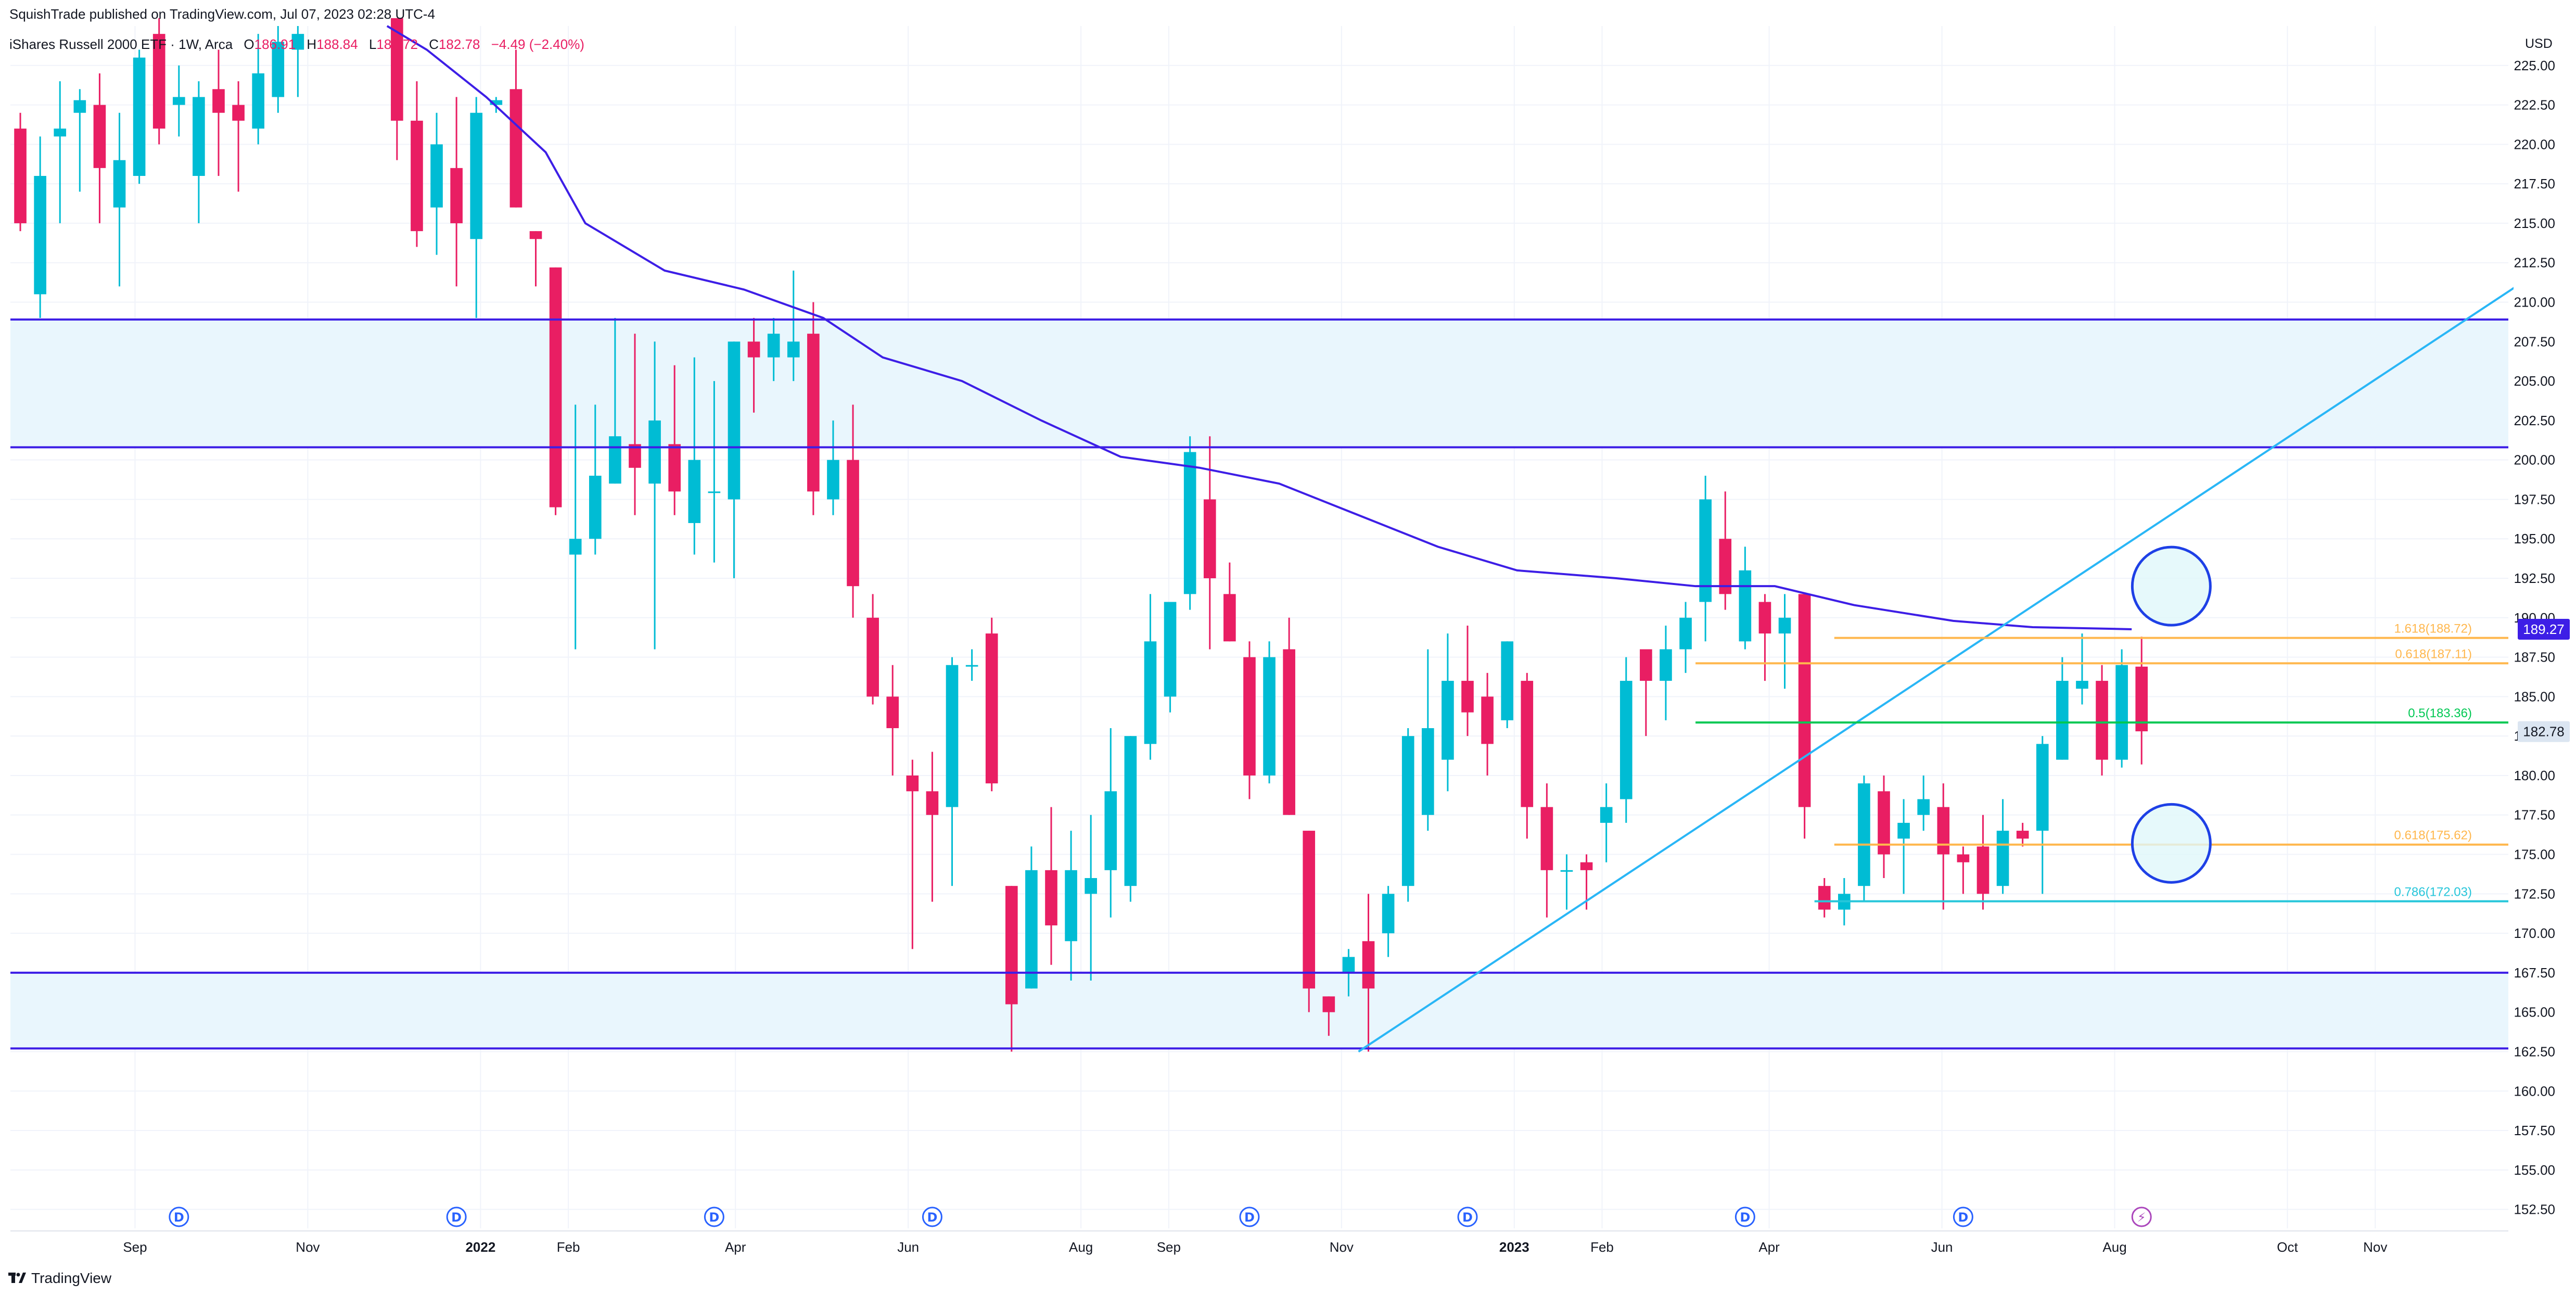 The image size is (2576, 1296). I want to click on tradingview-brand: TradingView, so click(71, 1278).